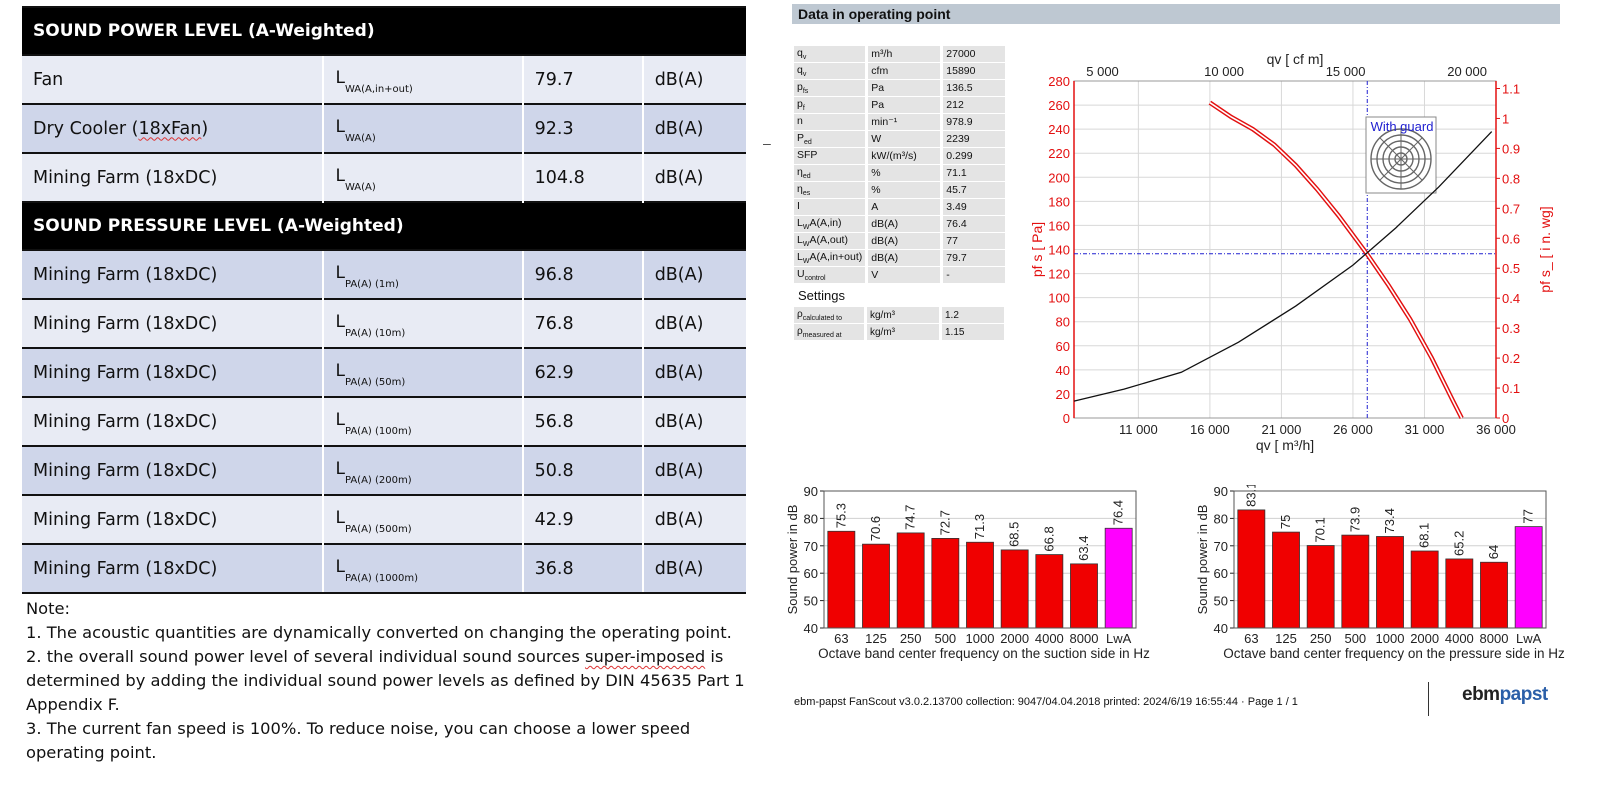 This screenshot has width=1605, height=790. I want to click on table-row: Dry Cooler (18xFan) LWA(A) 92.3 dB(A), so click(384, 128).